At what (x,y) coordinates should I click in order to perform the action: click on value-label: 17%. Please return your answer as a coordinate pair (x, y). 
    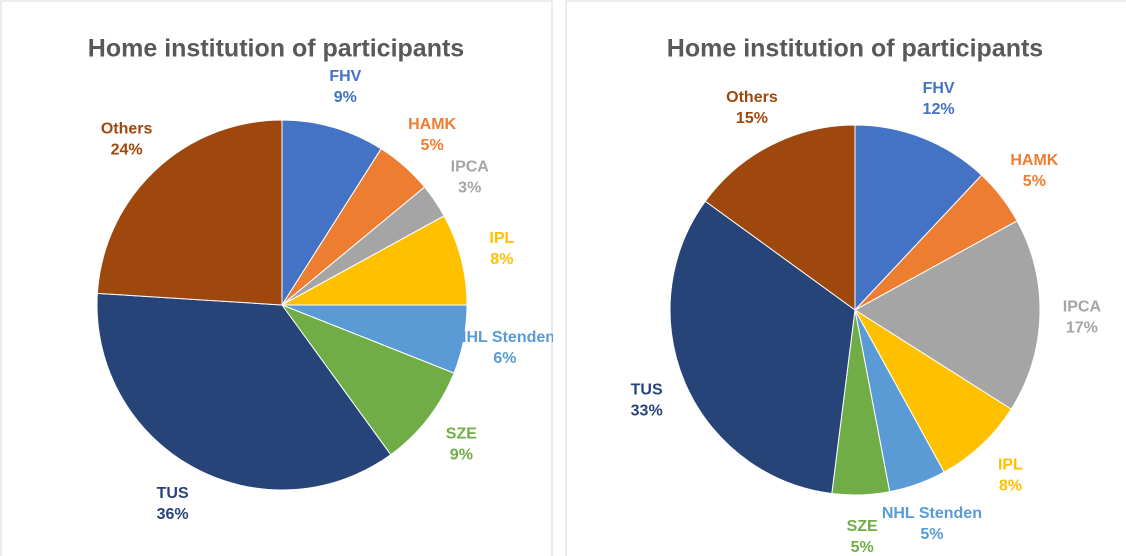
    Looking at the image, I should click on (1082, 327).